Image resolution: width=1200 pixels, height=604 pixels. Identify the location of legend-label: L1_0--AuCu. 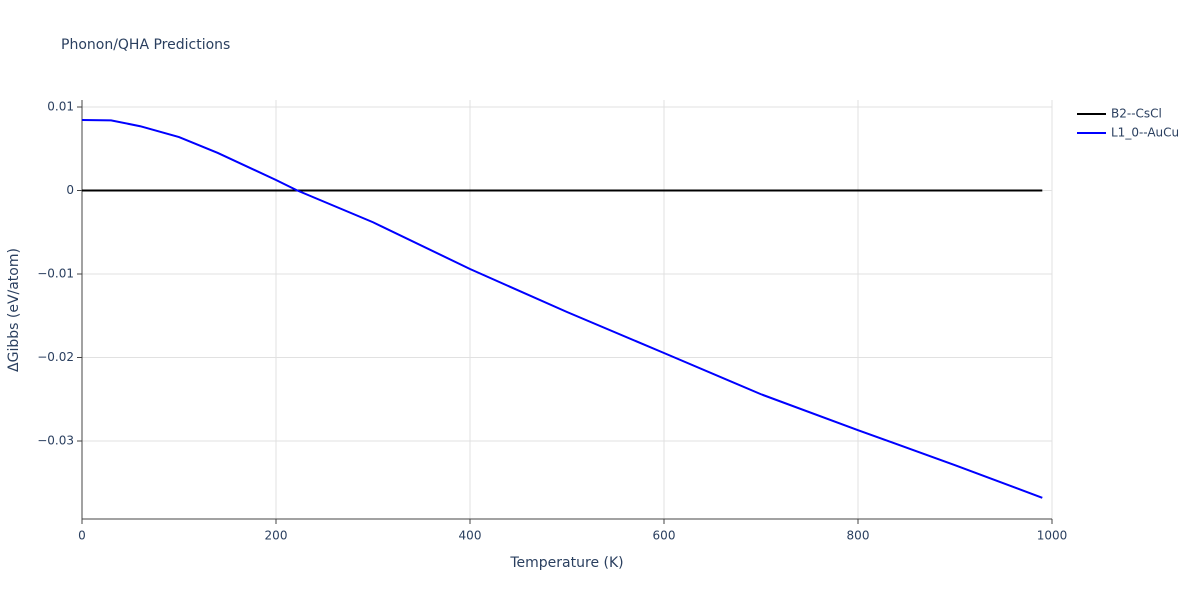
(1145, 133).